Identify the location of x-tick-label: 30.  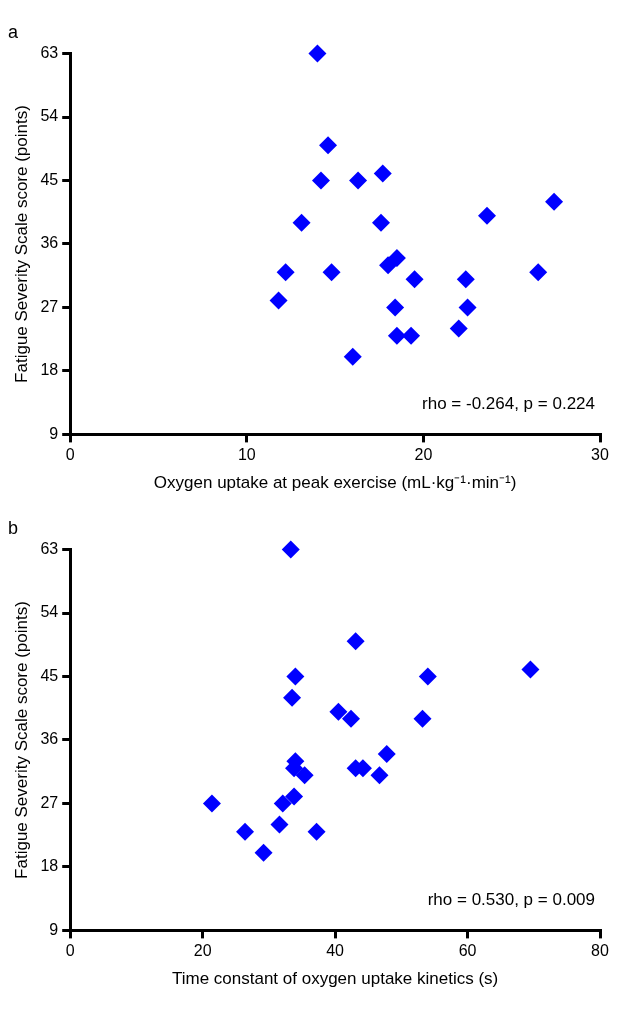
(600, 455).